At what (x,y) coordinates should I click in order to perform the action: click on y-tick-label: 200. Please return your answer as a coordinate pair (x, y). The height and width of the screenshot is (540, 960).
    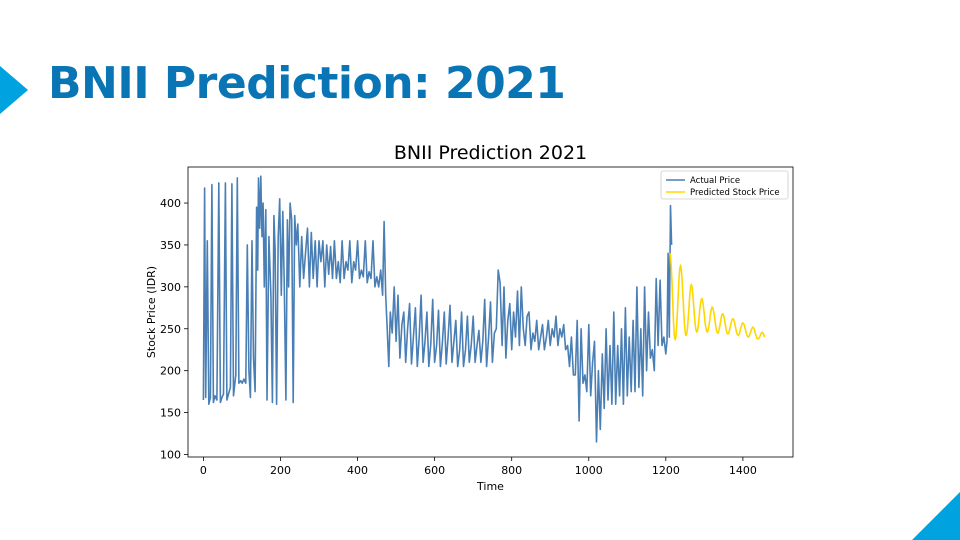
    Looking at the image, I should click on (170, 371).